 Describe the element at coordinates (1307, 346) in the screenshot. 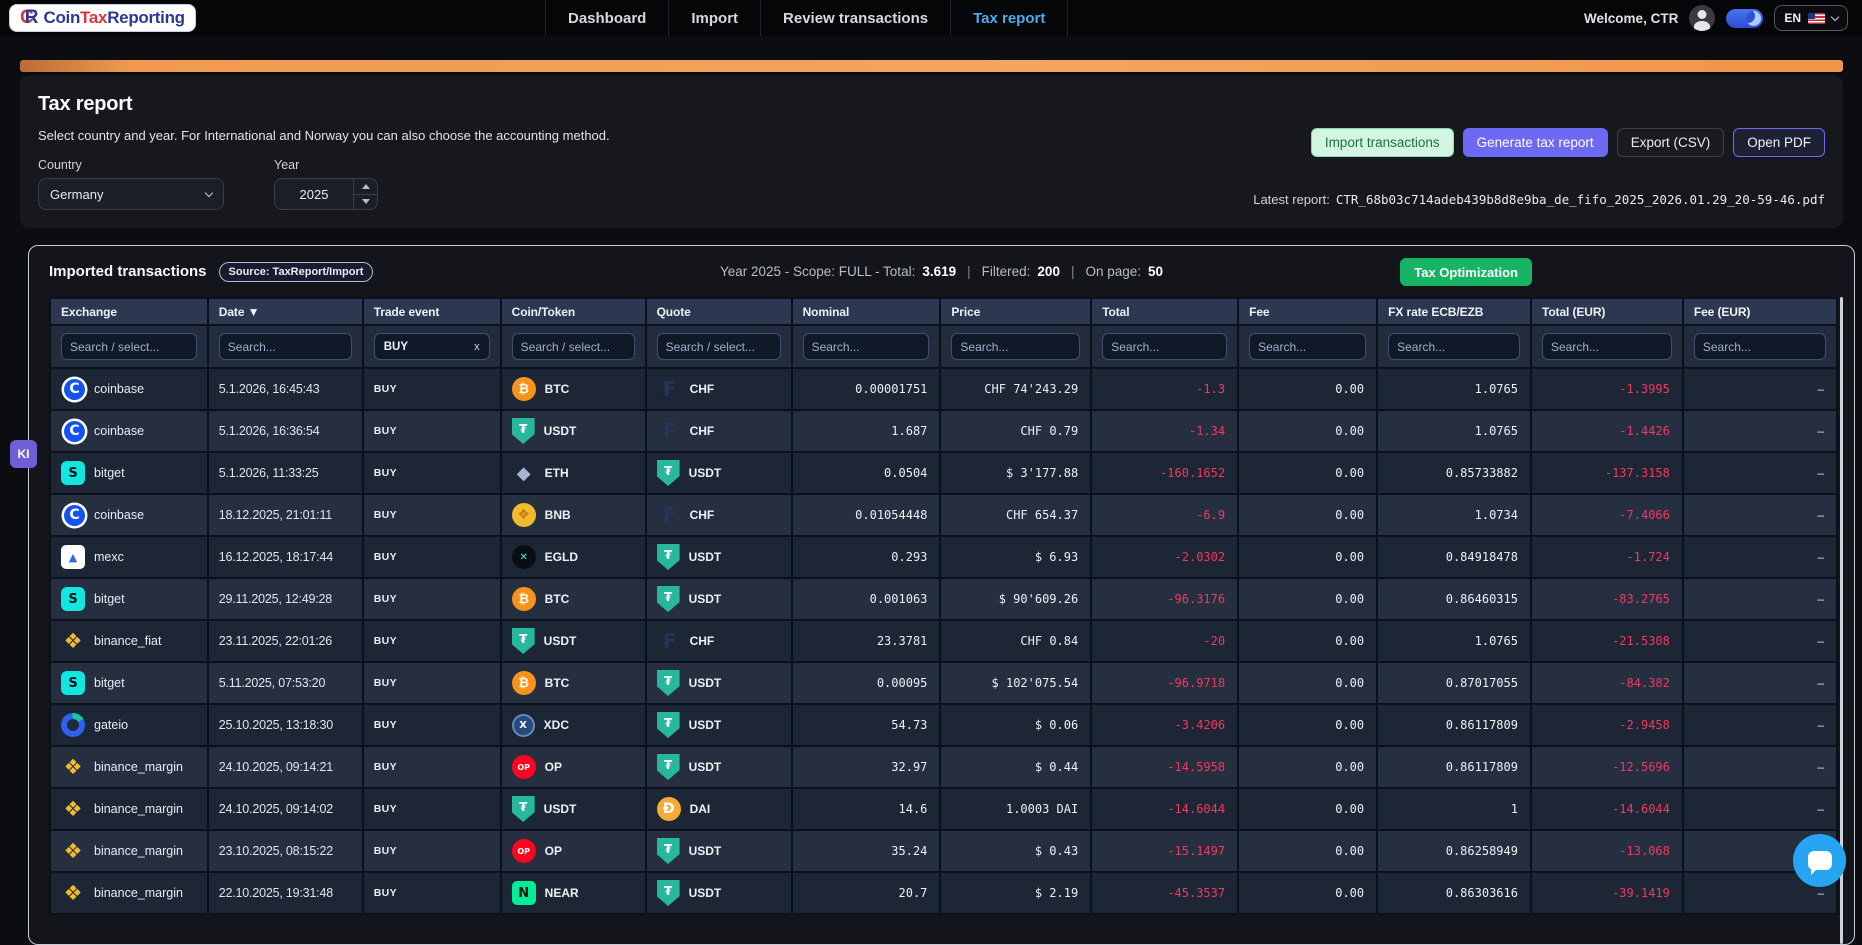

I see `filter-fee-input` at that location.